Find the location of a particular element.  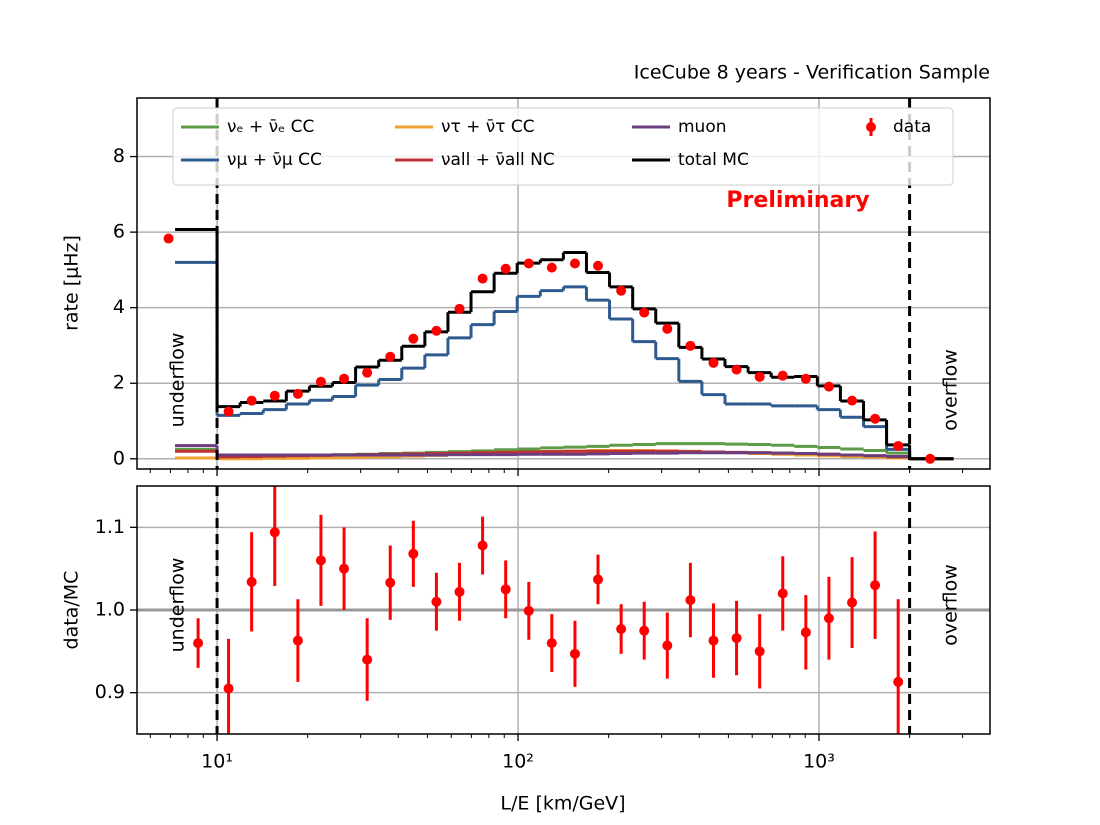

legend-label: total MC is located at coordinates (713, 160).